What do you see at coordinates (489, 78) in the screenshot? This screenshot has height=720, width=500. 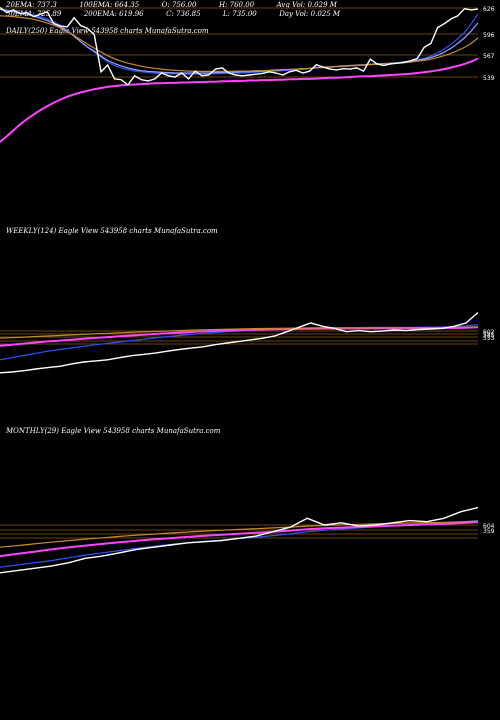 I see `y-tick-label: 539` at bounding box center [489, 78].